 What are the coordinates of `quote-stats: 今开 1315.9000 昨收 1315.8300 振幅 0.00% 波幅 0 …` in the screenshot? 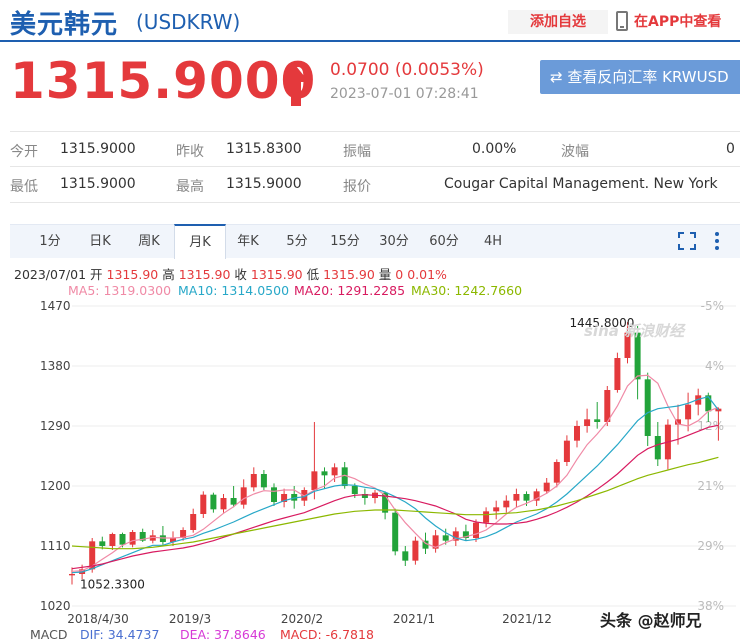 It's located at (375, 167).